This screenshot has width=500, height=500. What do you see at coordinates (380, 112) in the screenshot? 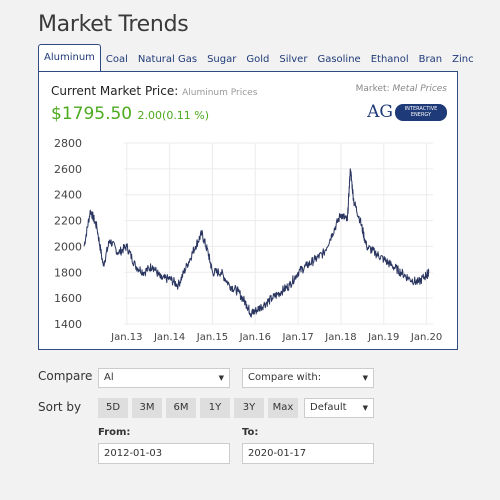
I see `logo-text: AG` at bounding box center [380, 112].